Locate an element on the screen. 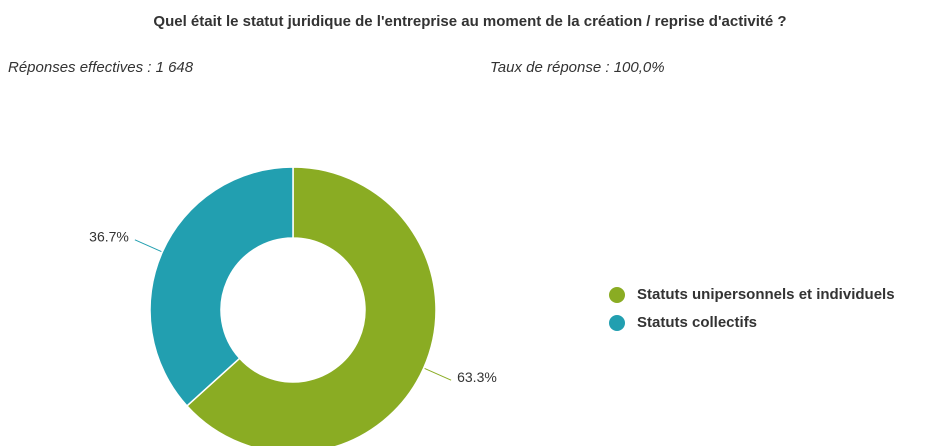  donut-slice is located at coordinates (221, 286).